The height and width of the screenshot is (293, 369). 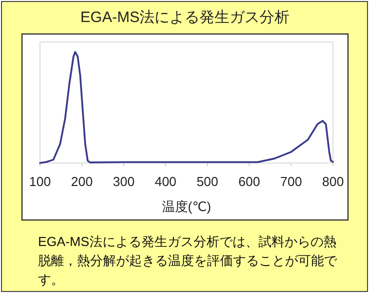 I want to click on x-tick-label: 200, so click(x=82, y=181).